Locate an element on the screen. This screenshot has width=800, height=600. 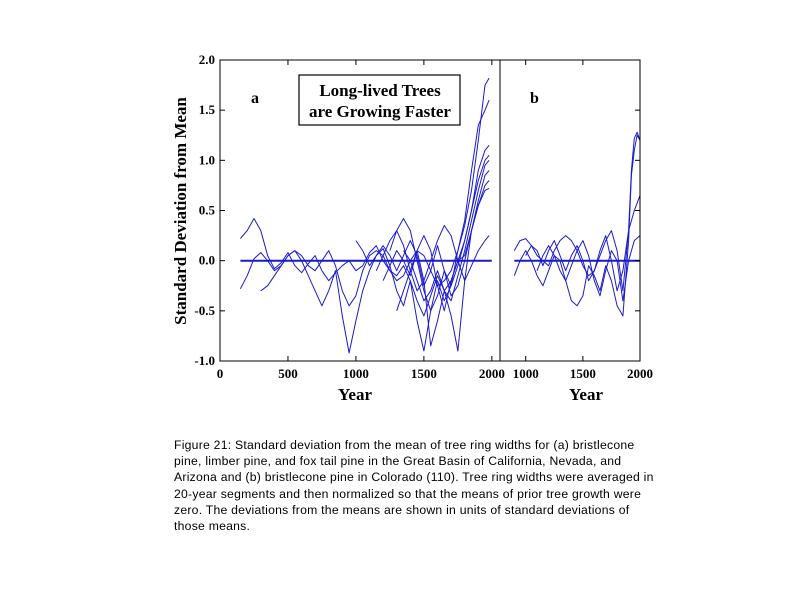
panel-b-plot is located at coordinates (577, 224).